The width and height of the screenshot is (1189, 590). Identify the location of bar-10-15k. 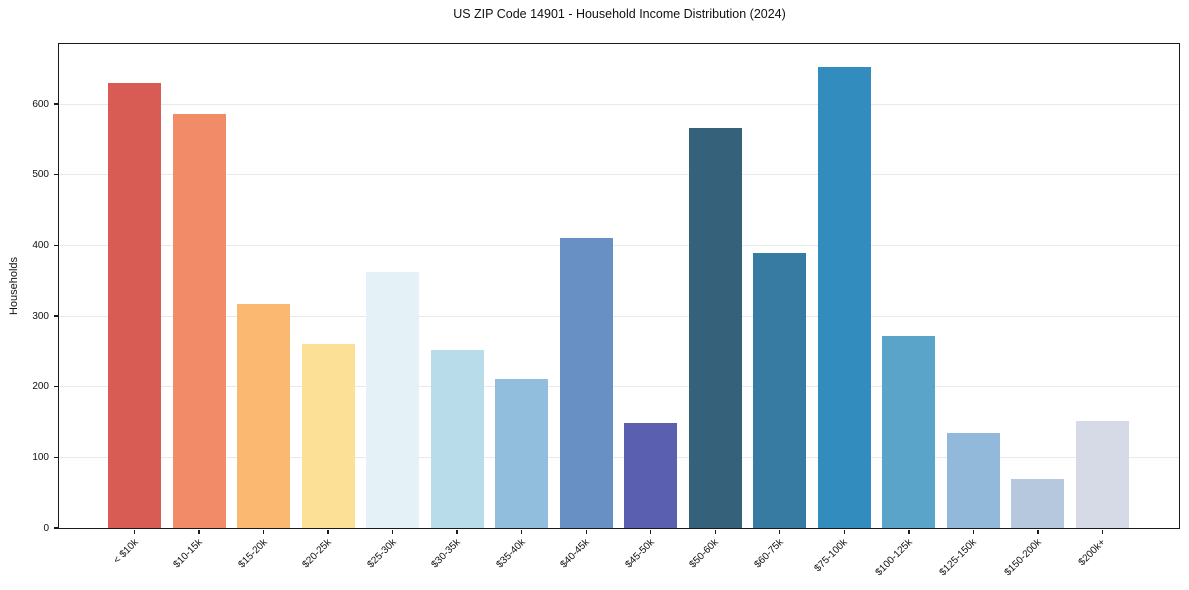
(199, 320).